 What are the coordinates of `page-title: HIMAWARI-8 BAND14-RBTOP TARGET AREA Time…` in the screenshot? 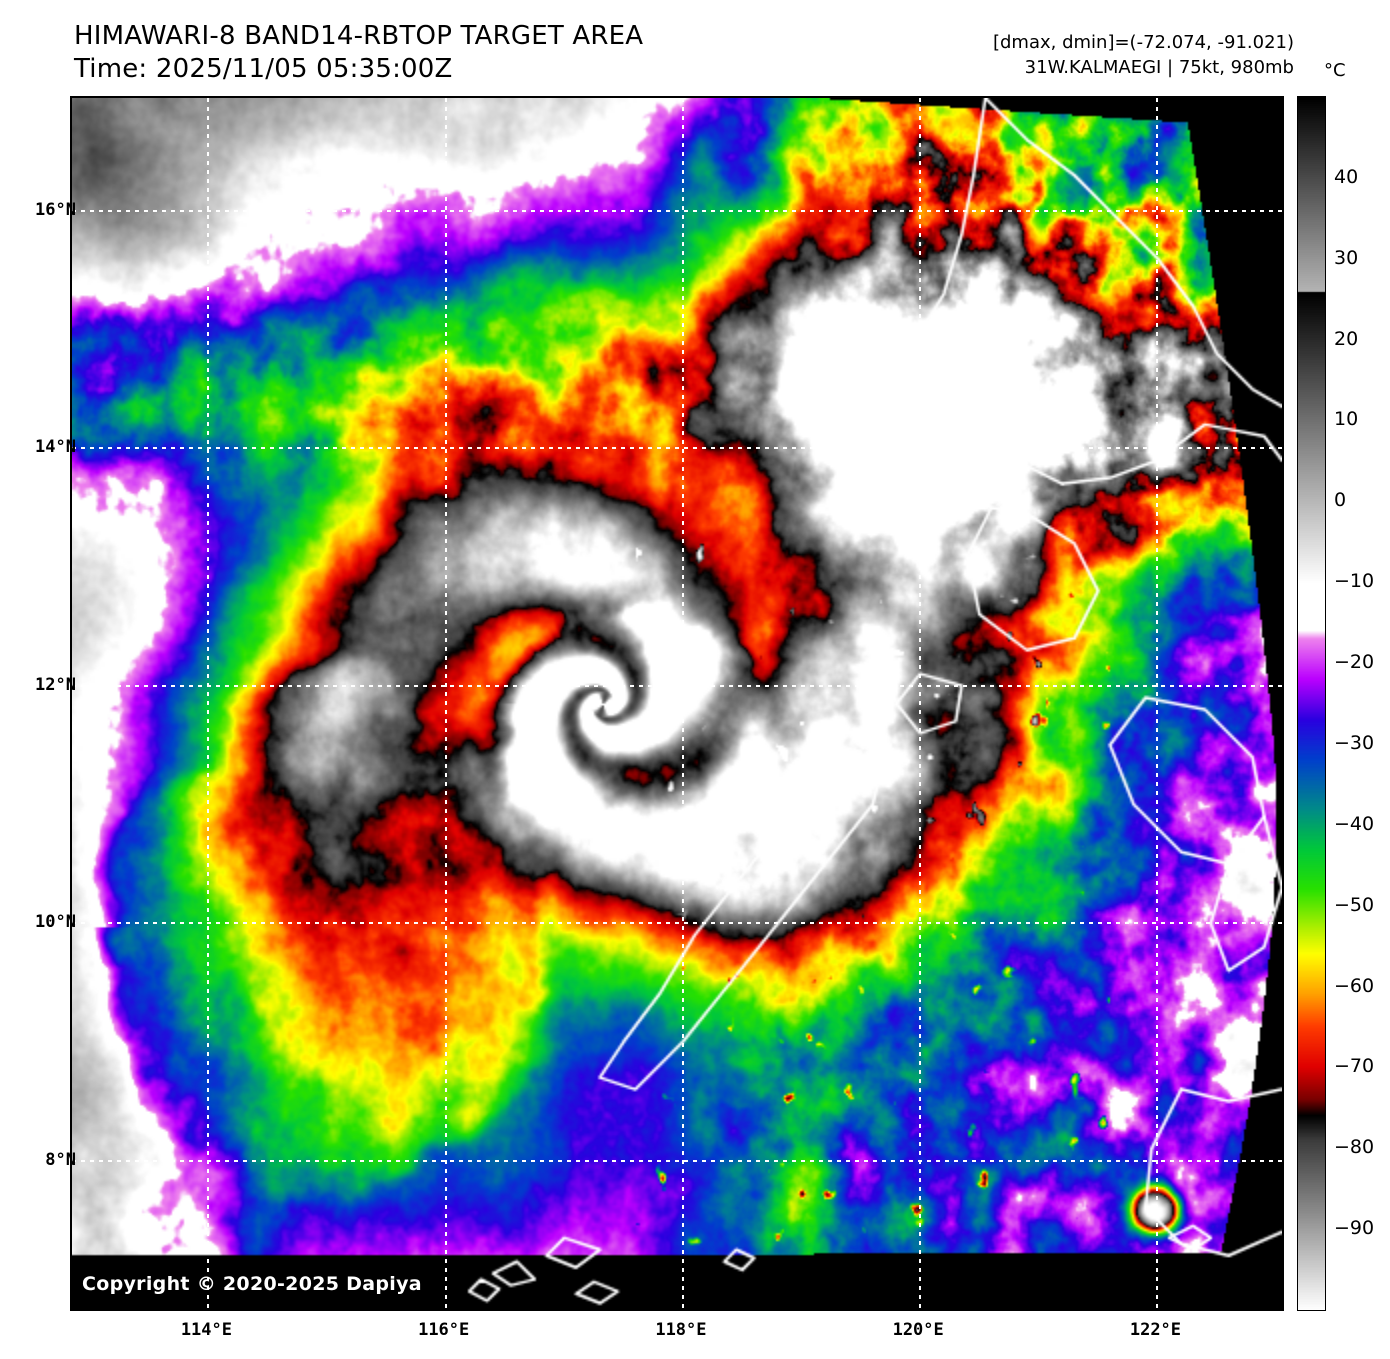 It's located at (358, 53).